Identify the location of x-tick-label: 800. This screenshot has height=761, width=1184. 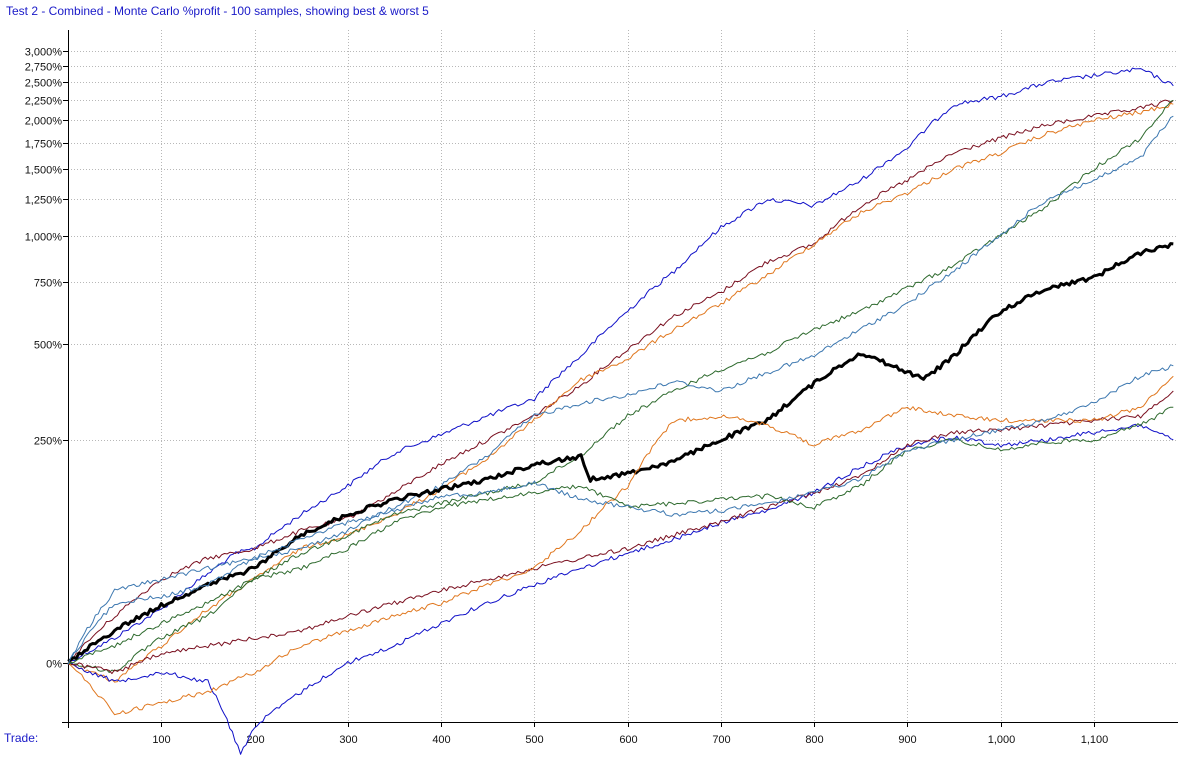
(814, 740).